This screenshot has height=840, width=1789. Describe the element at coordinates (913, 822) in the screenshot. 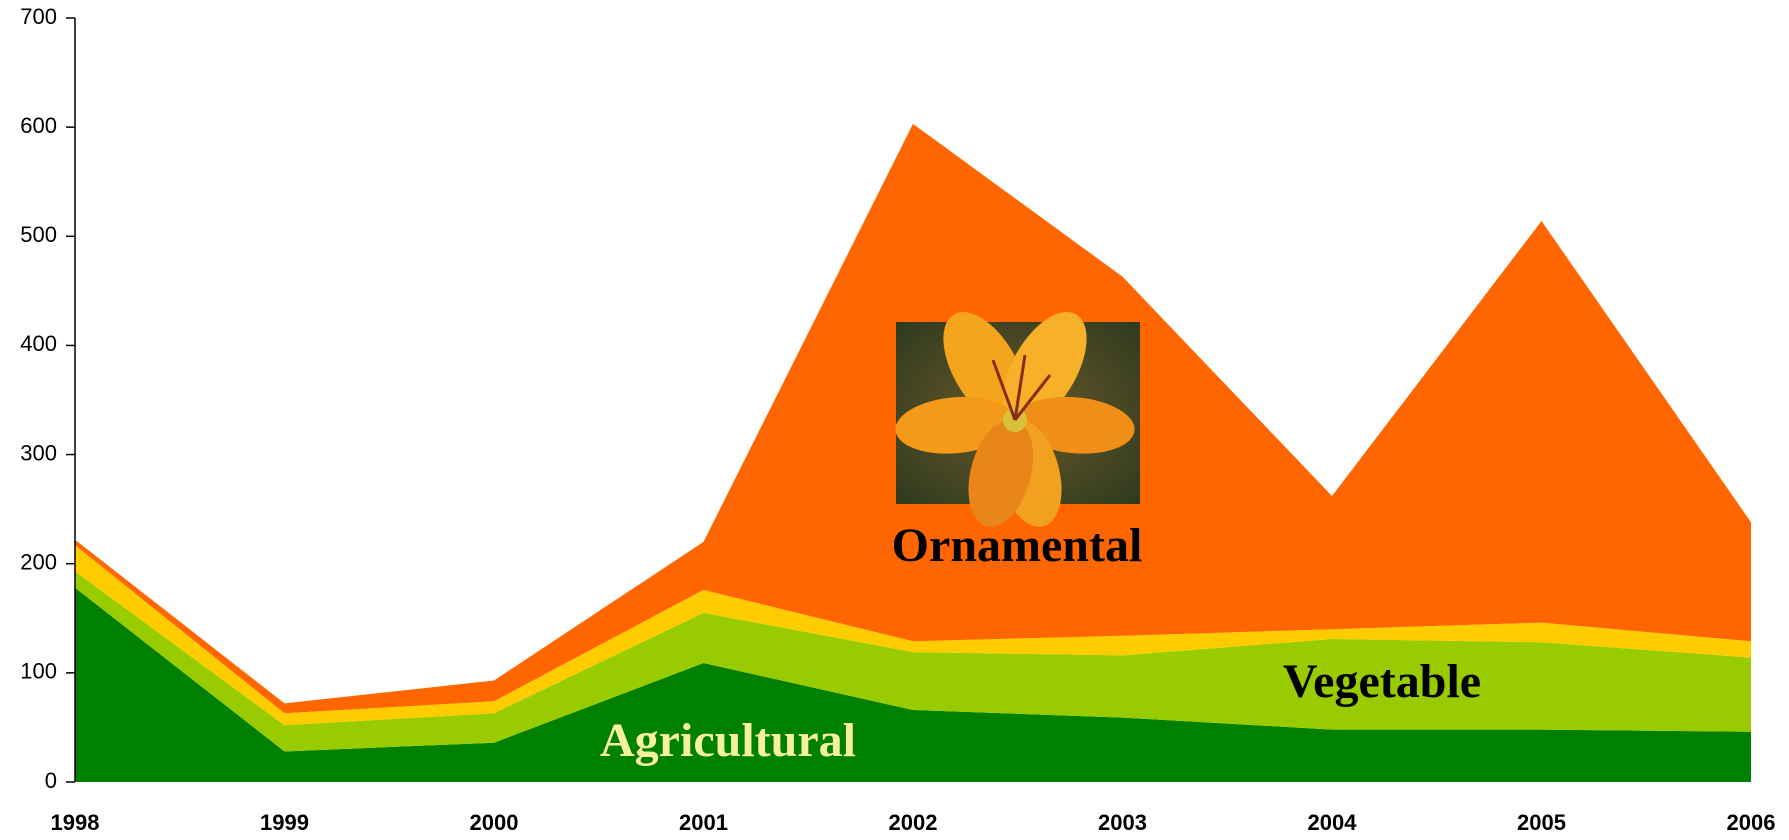

I see `x-tick-label: 2002` at that location.